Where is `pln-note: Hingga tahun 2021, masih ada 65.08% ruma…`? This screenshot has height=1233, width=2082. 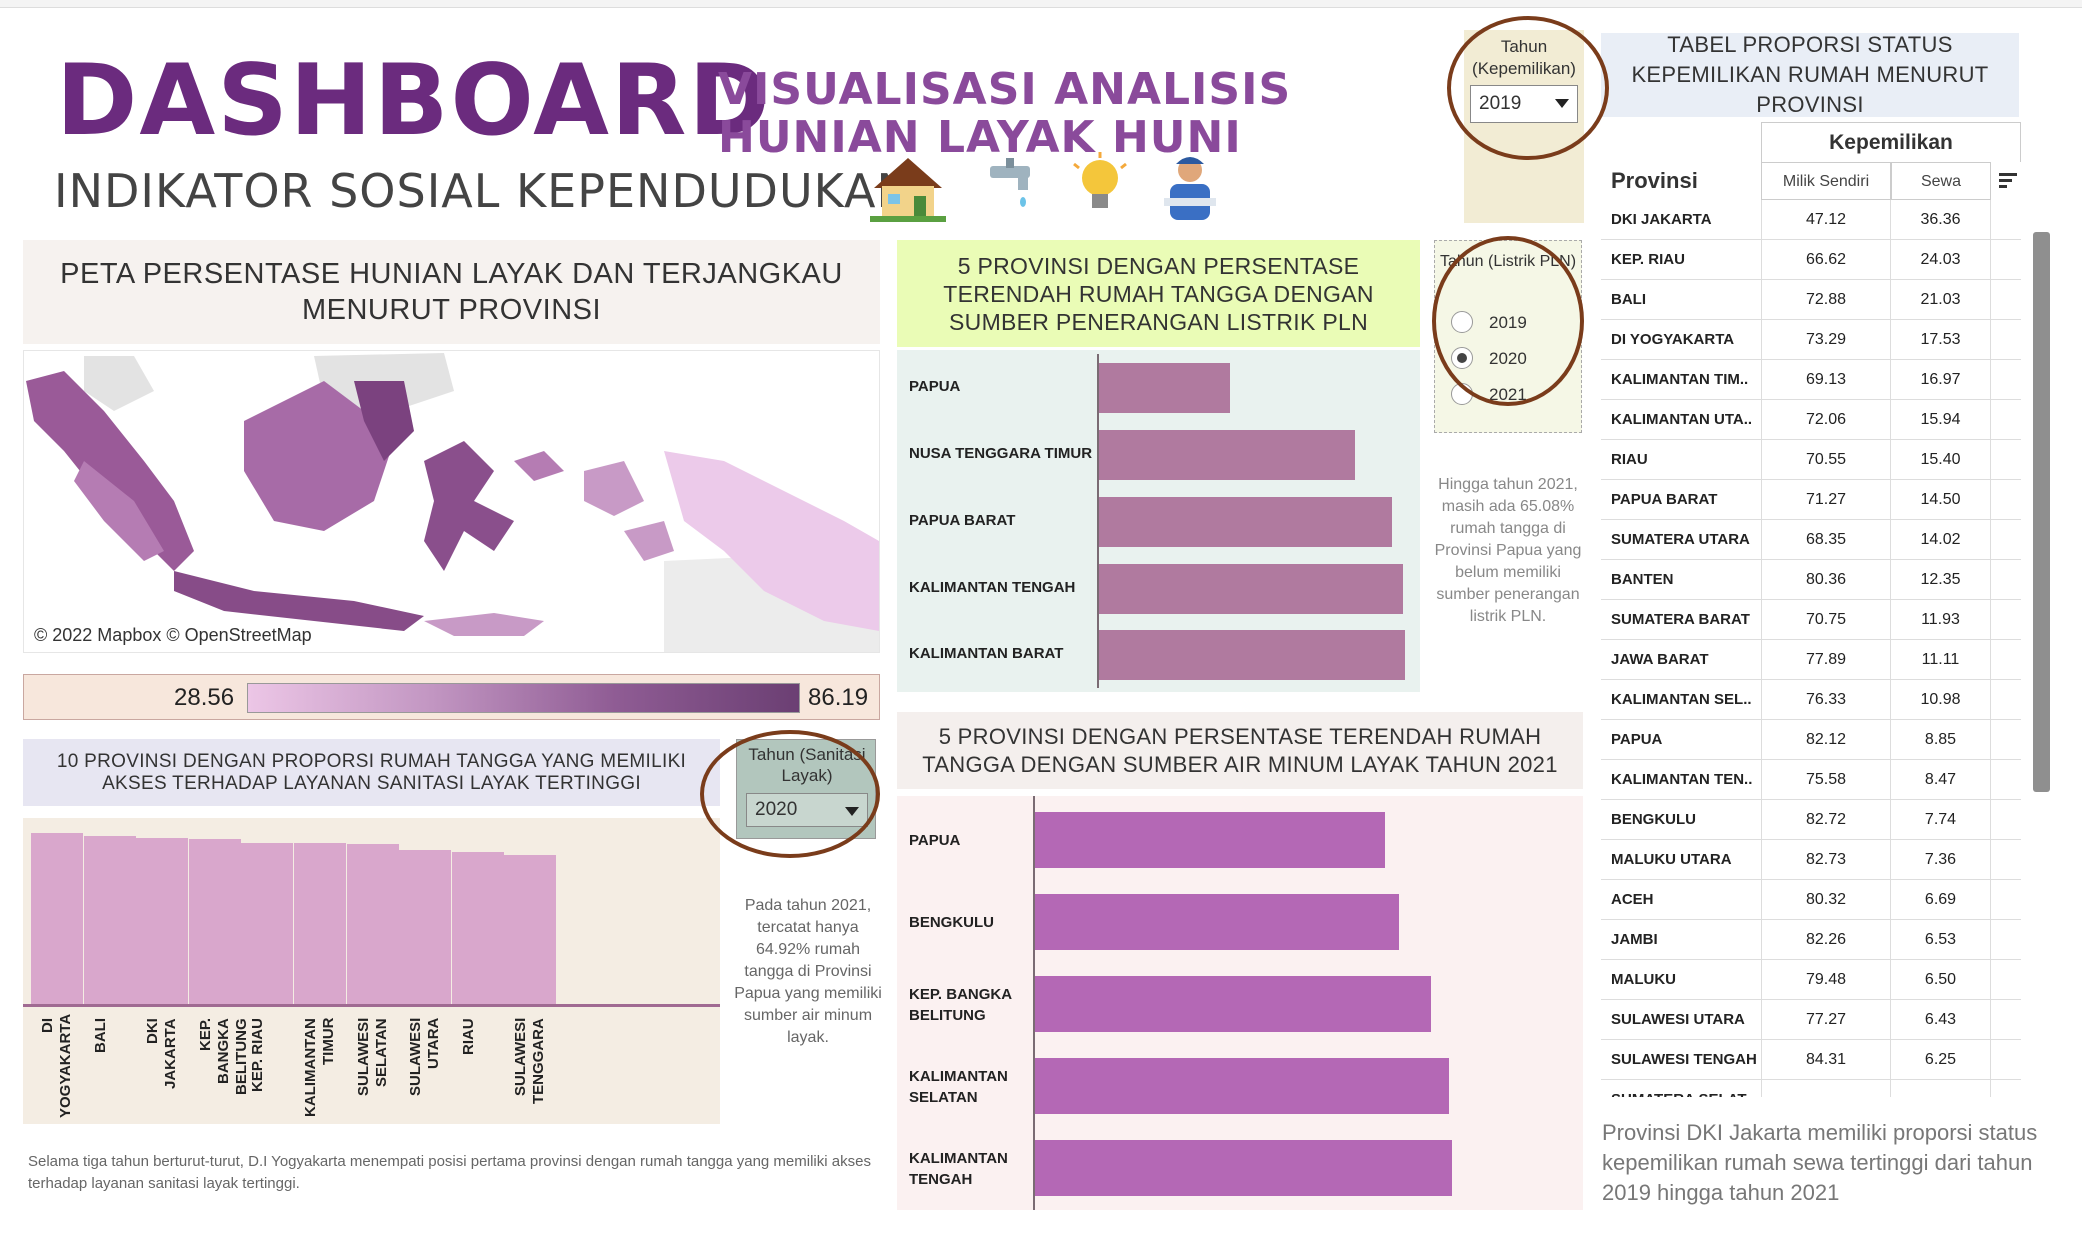 pln-note: Hingga tahun 2021, masih ada 65.08% ruma… is located at coordinates (1508, 550).